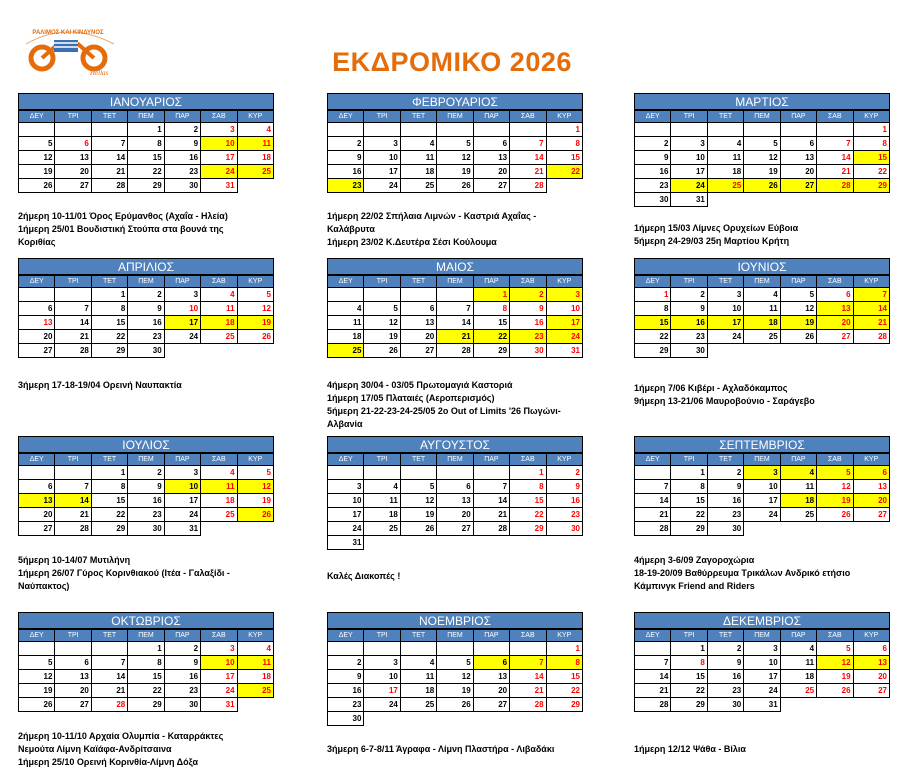 The image size is (904, 771). I want to click on day-cell: 15, so click(871, 157).